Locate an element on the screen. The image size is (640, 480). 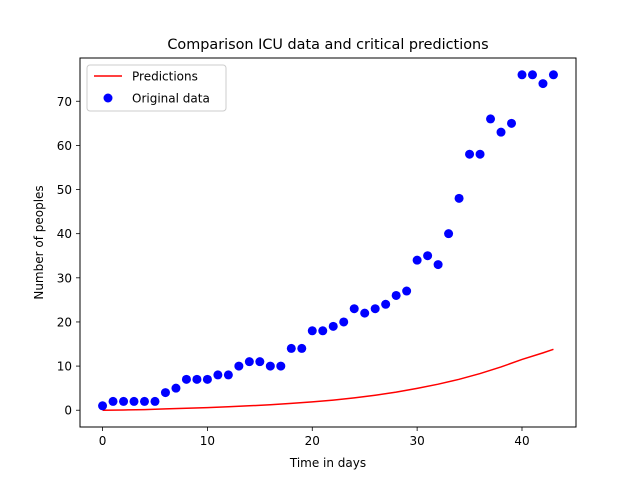
x-tick-label: 40 is located at coordinates (521, 441).